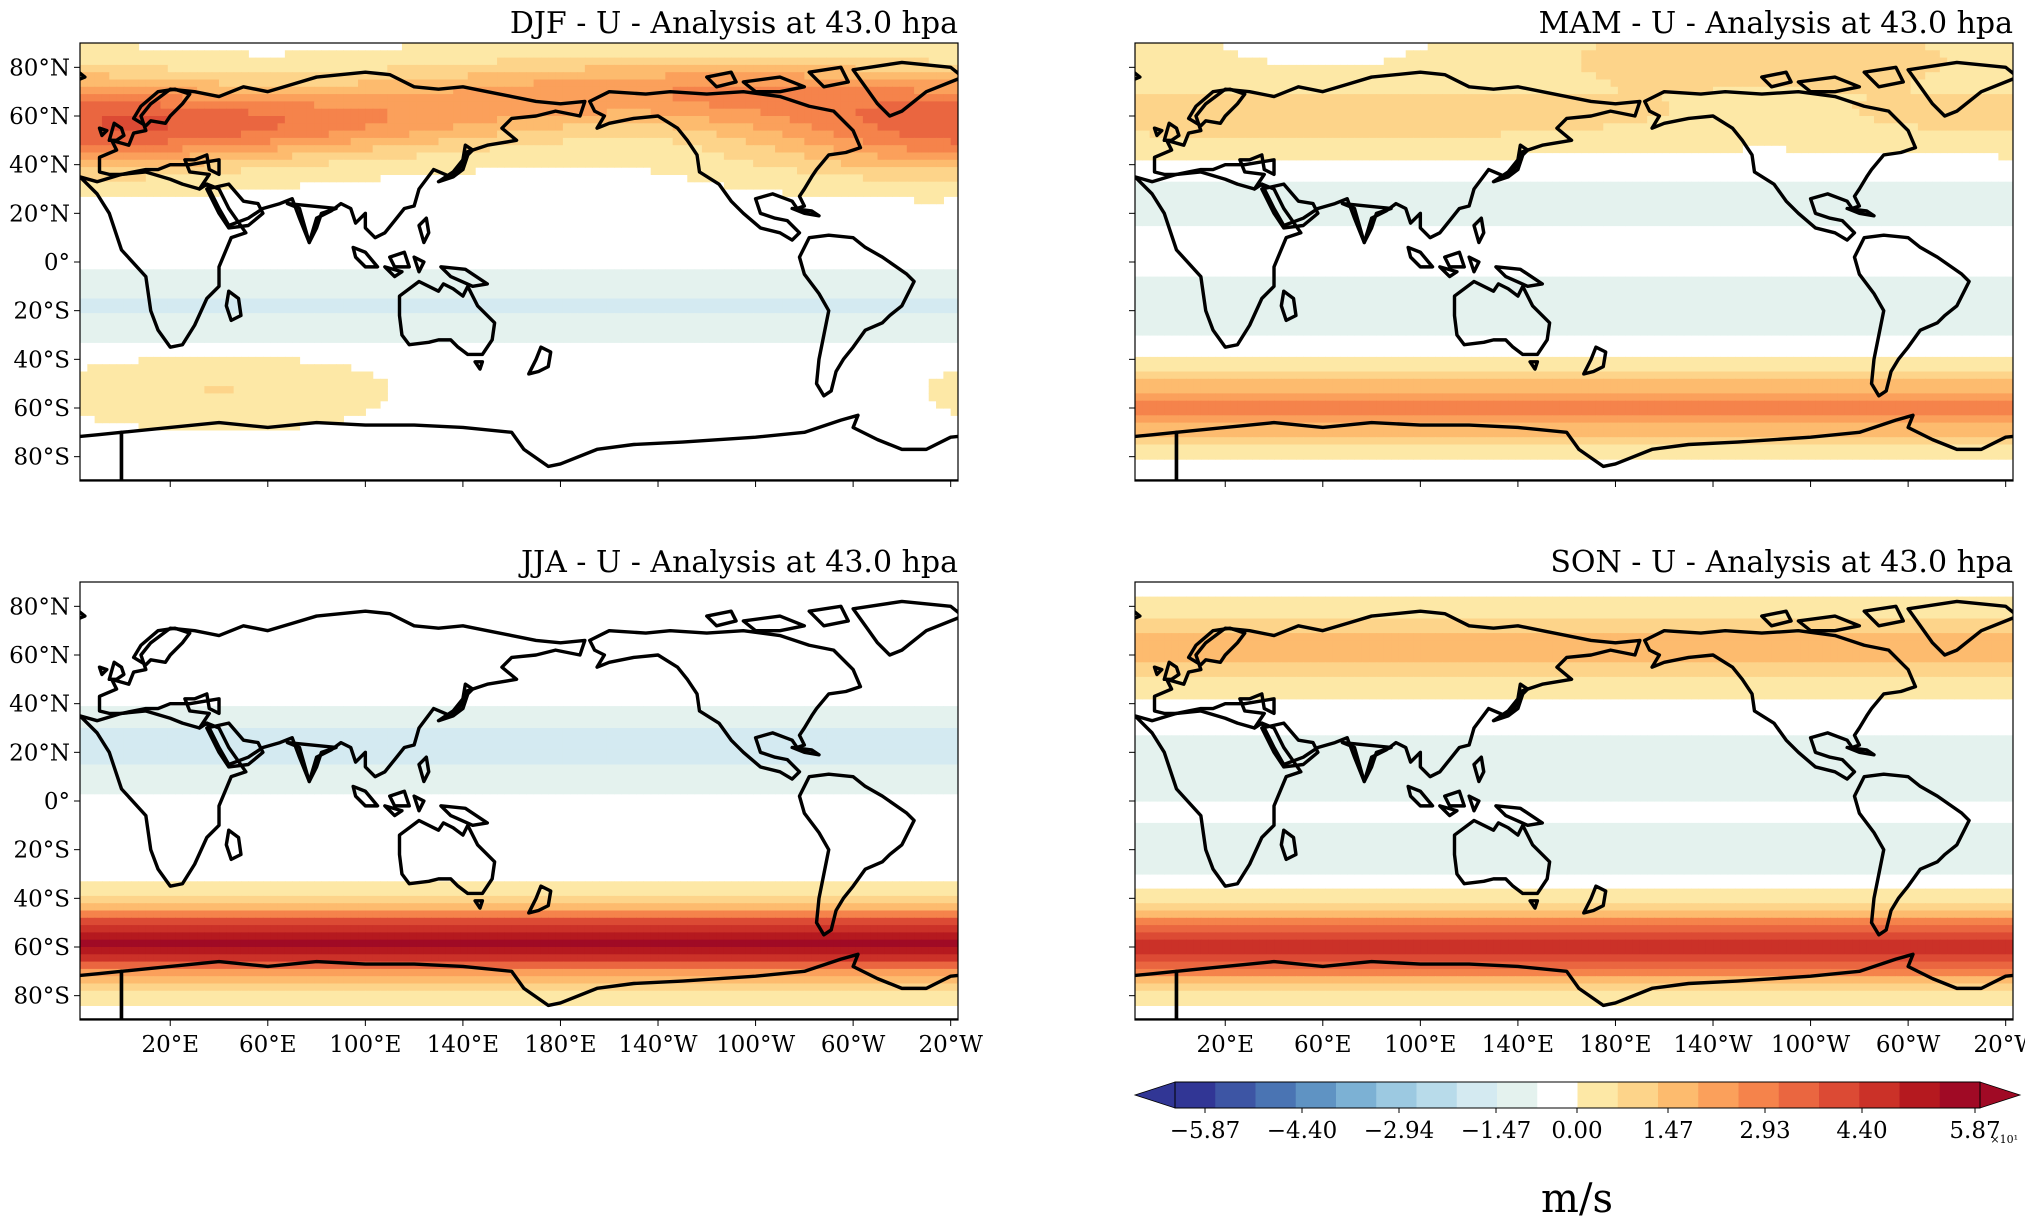 The image size is (2025, 1232). I want to click on colorbar-ticks: −5.87 −4.40 −2.94 −1.47 0.00 1.47 2.93 4.40 5.87, so click(1585, 1126).